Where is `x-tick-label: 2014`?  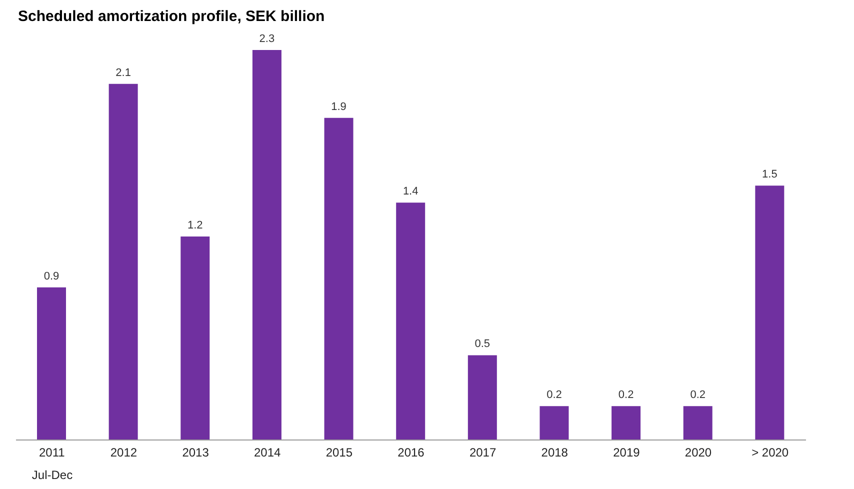
x-tick-label: 2014 is located at coordinates (268, 453).